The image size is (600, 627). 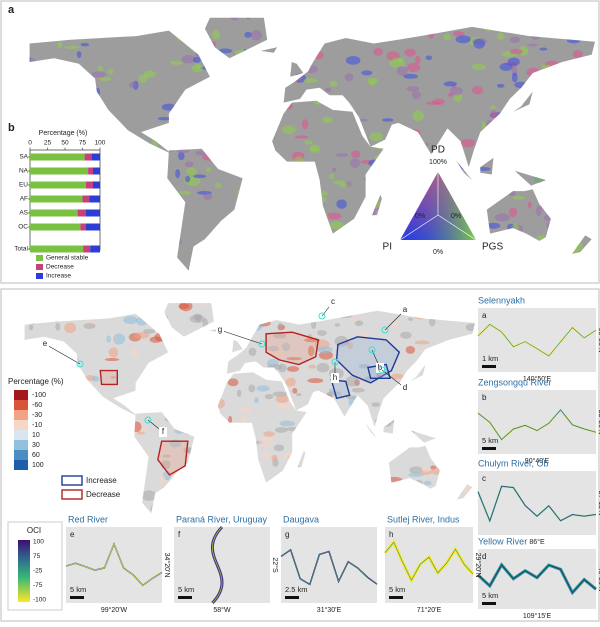 What do you see at coordinates (598, 503) in the screenshot?
I see `latitude-label: 57°15'N` at bounding box center [598, 503].